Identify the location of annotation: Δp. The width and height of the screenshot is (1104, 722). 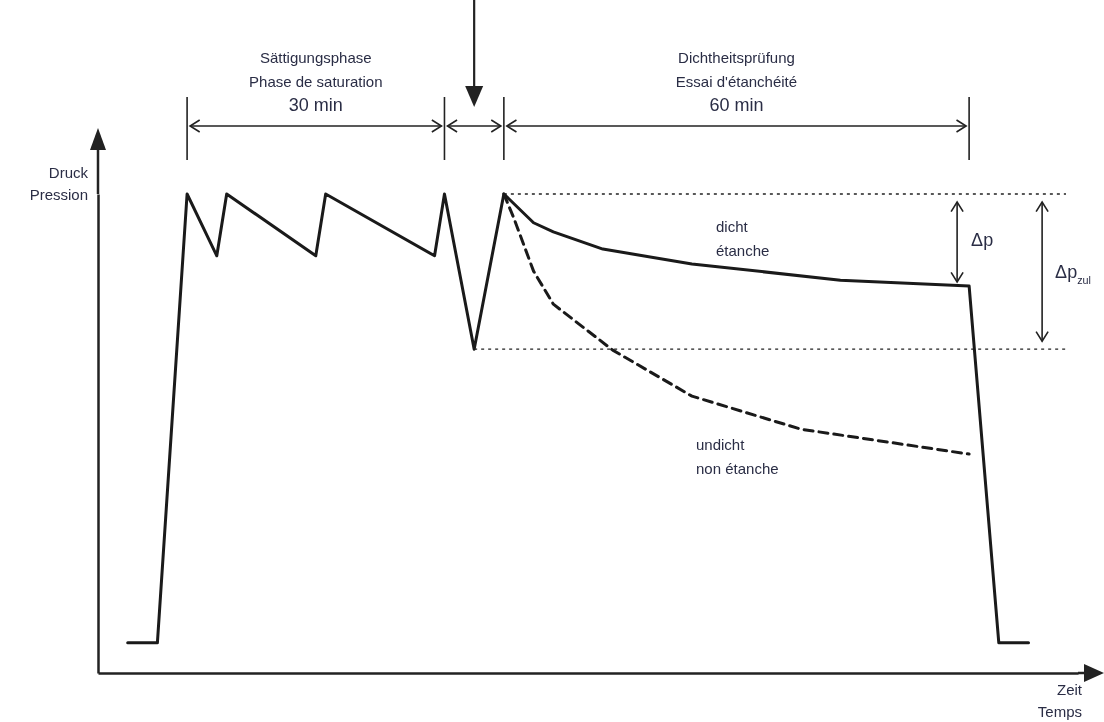
(982, 239).